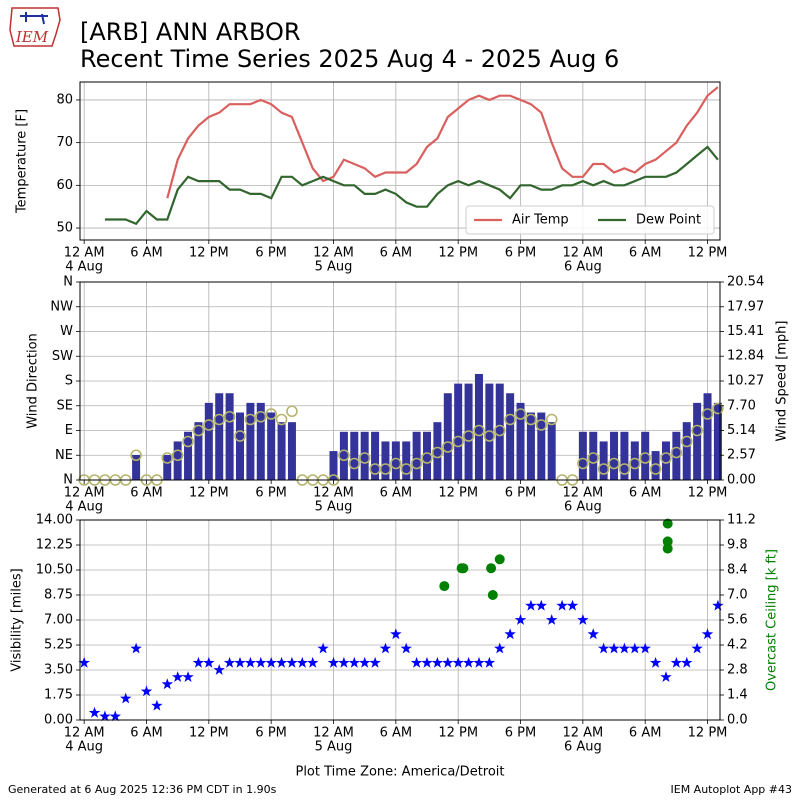 The height and width of the screenshot is (800, 800). What do you see at coordinates (68, 480) in the screenshot?
I see `y-tick-label: N` at bounding box center [68, 480].